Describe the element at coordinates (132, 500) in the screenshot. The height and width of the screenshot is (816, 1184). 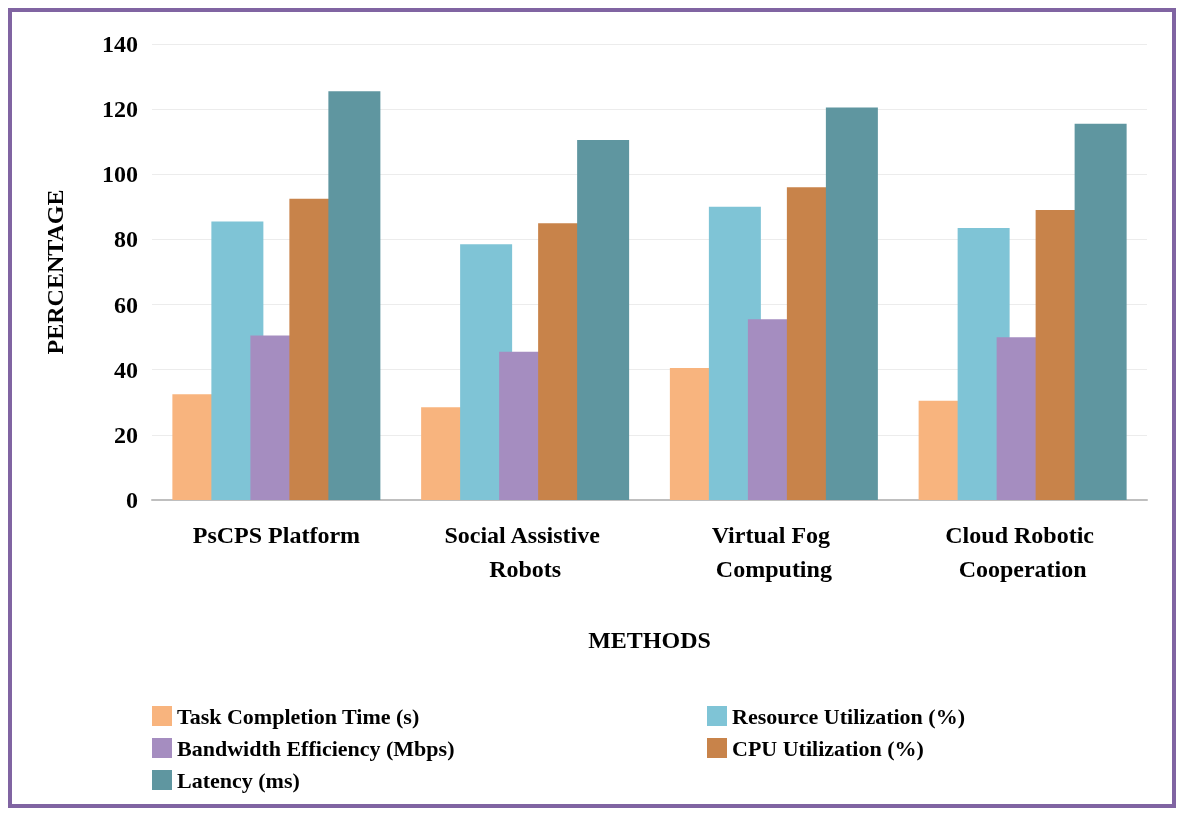
I see `y-tick-label: 0` at that location.